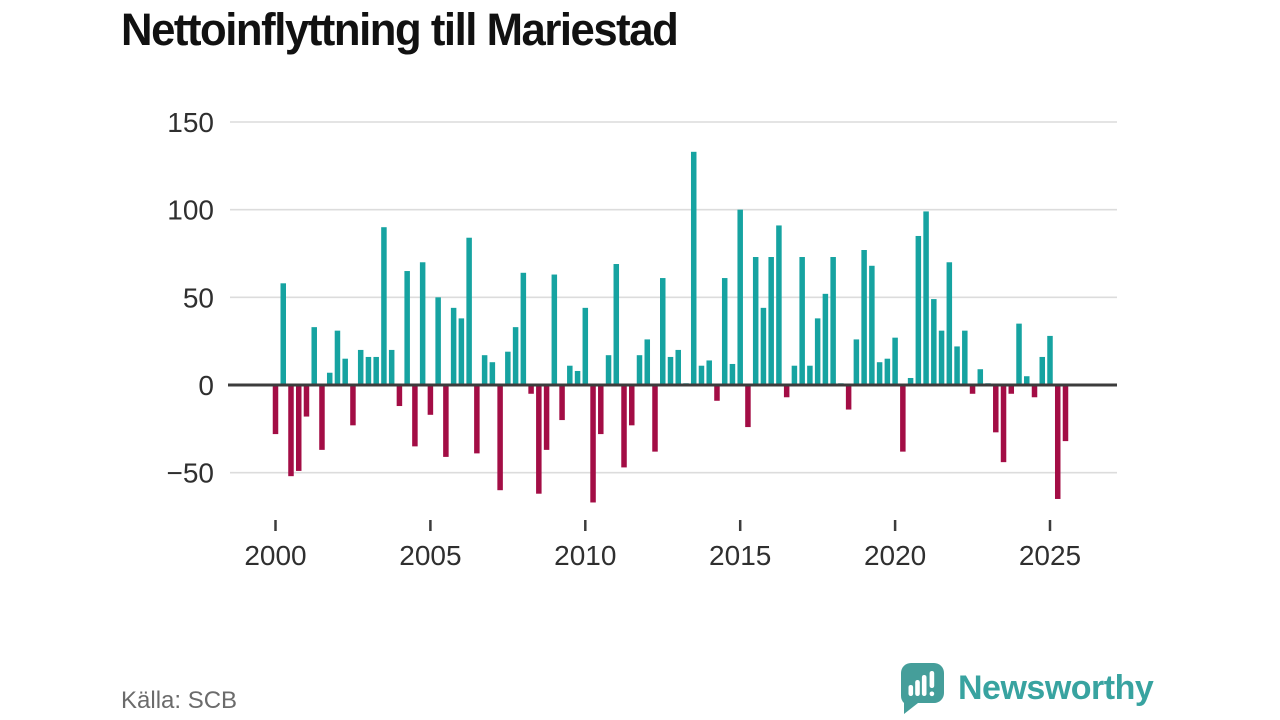 The image size is (1280, 720). I want to click on bar-2015-q2, so click(748, 406).